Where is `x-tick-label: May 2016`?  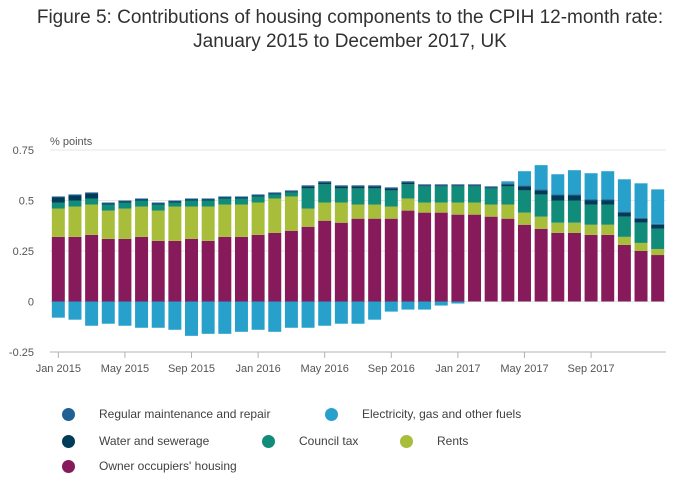
x-tick-label: May 2016 is located at coordinates (325, 369).